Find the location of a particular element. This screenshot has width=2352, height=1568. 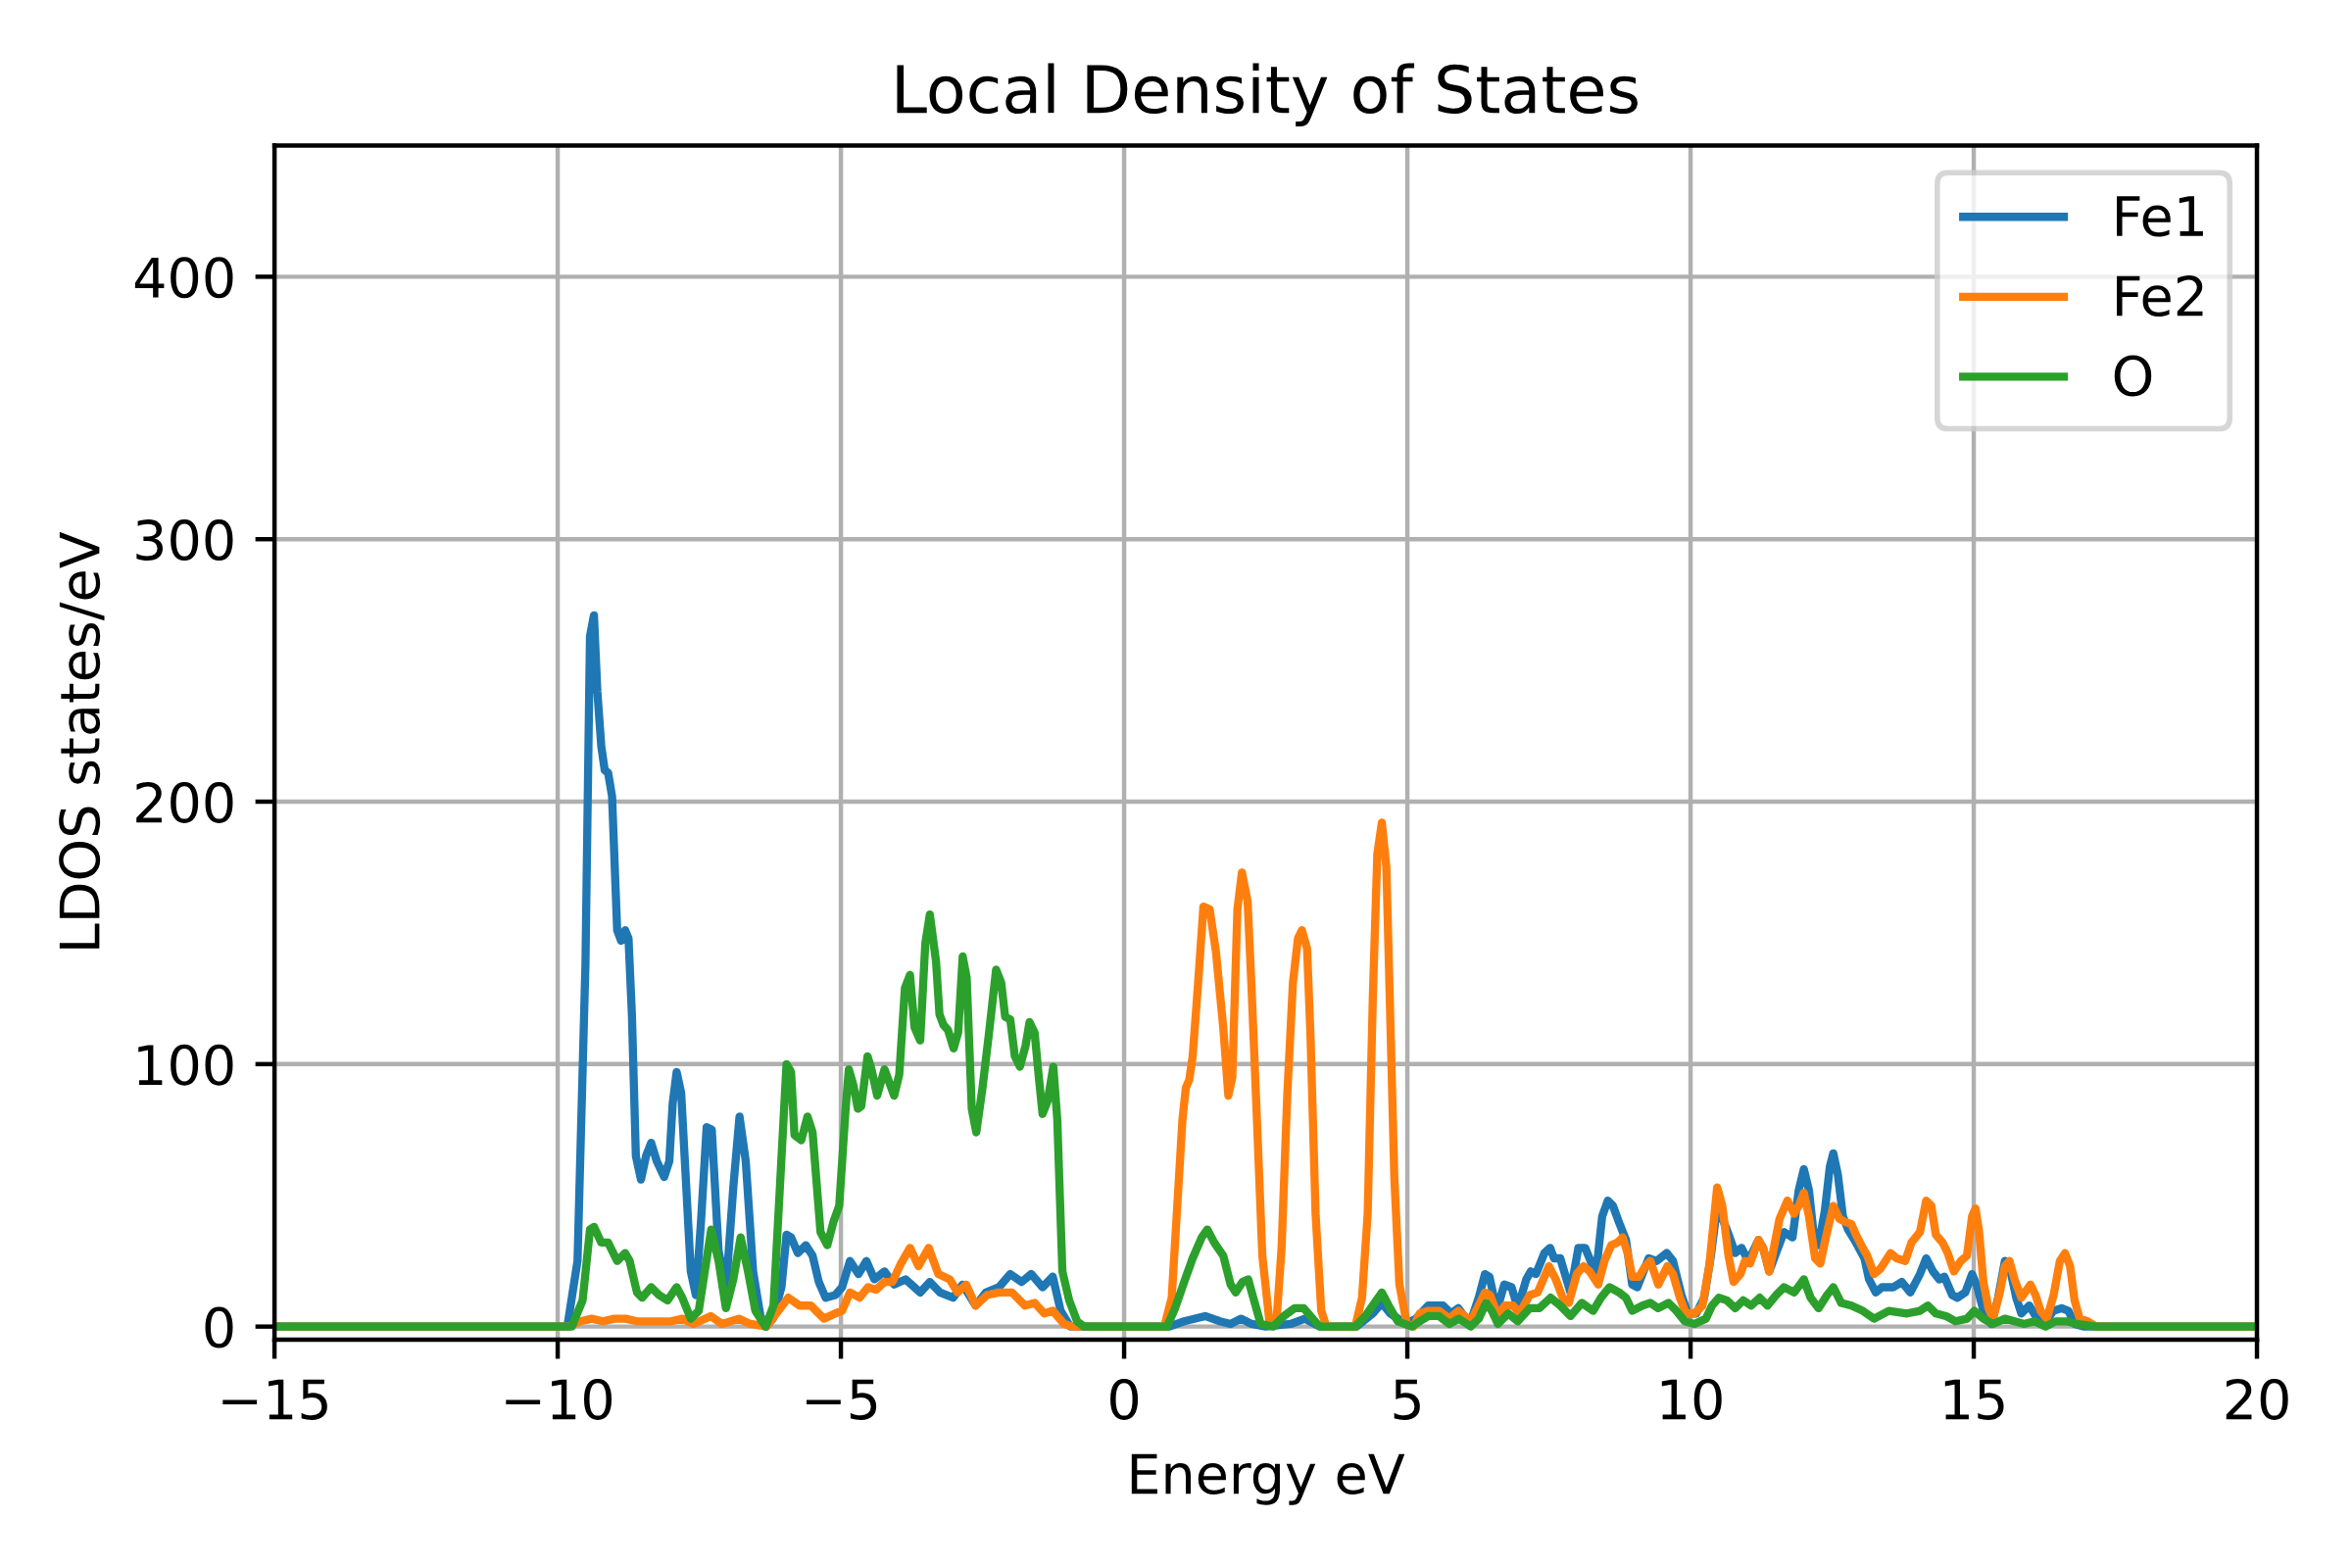

y-tick-label: 200 is located at coordinates (184, 802).